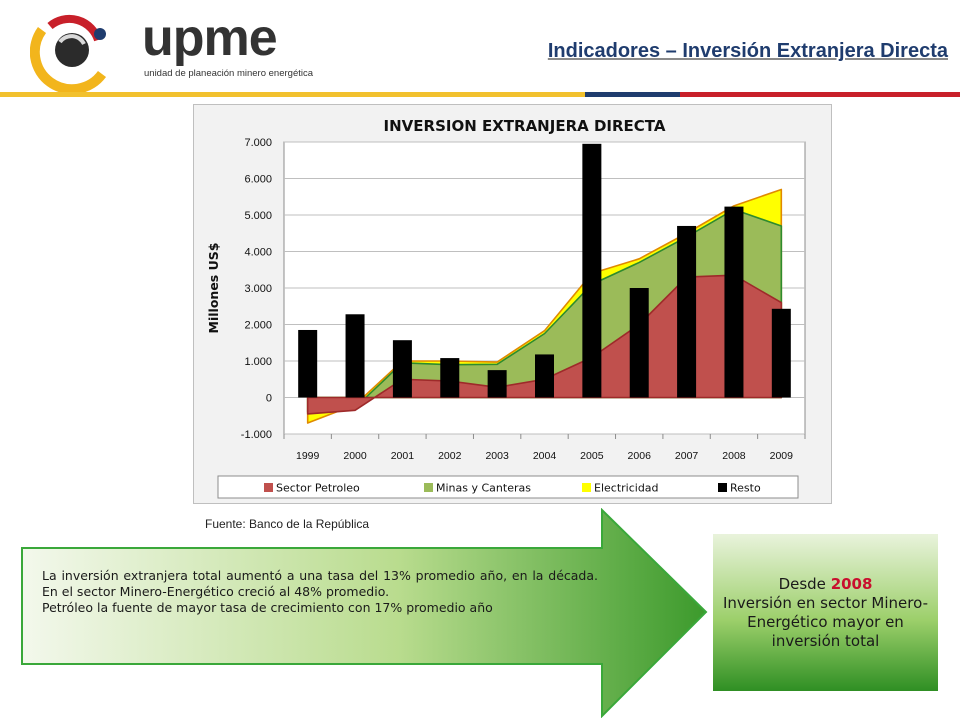 The image size is (960, 720). Describe the element at coordinates (632, 94) in the screenshot. I see `header-stripe-blue` at that location.